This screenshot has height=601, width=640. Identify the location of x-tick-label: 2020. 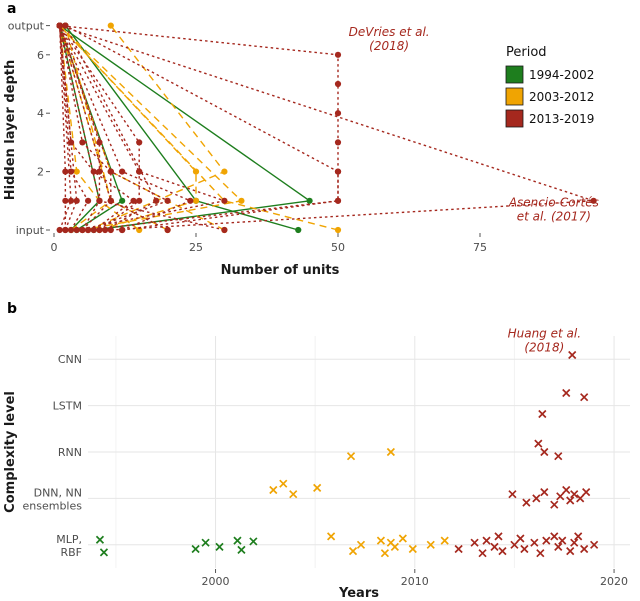
(614, 581).